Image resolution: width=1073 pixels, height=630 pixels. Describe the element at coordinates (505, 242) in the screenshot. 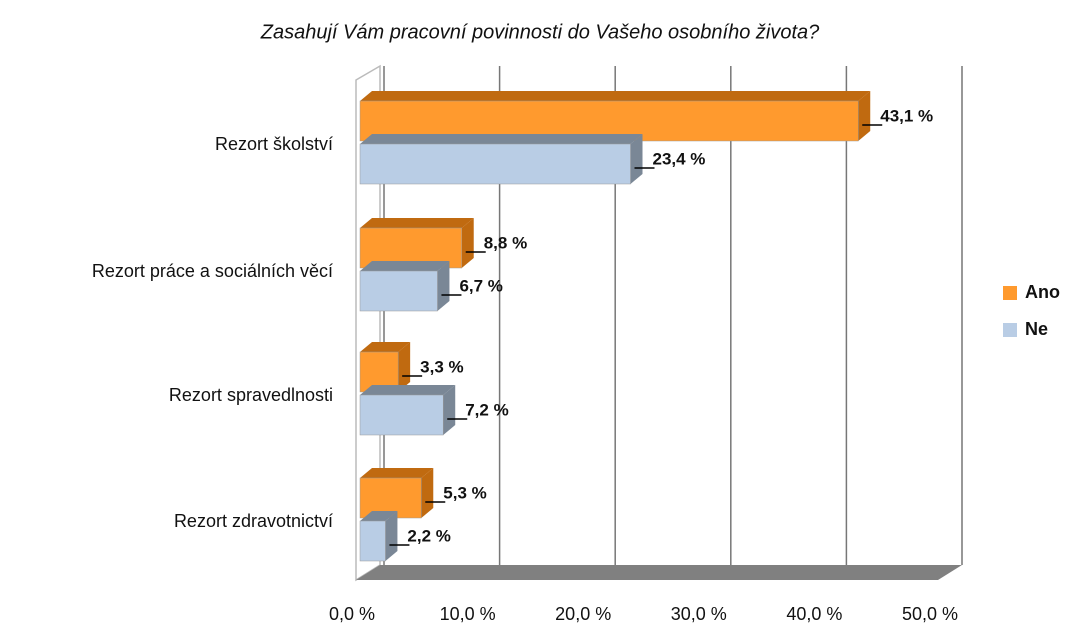

I see `value-label: 8,8 %` at that location.